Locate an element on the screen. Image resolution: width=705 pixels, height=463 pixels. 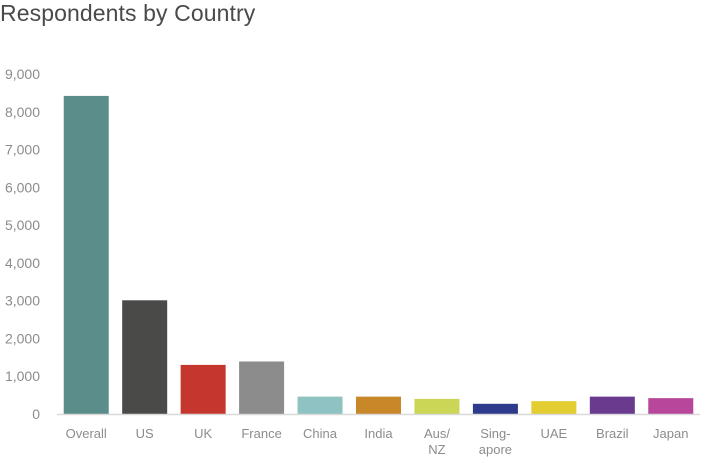
x-tick-label: Sing-apore is located at coordinates (495, 441).